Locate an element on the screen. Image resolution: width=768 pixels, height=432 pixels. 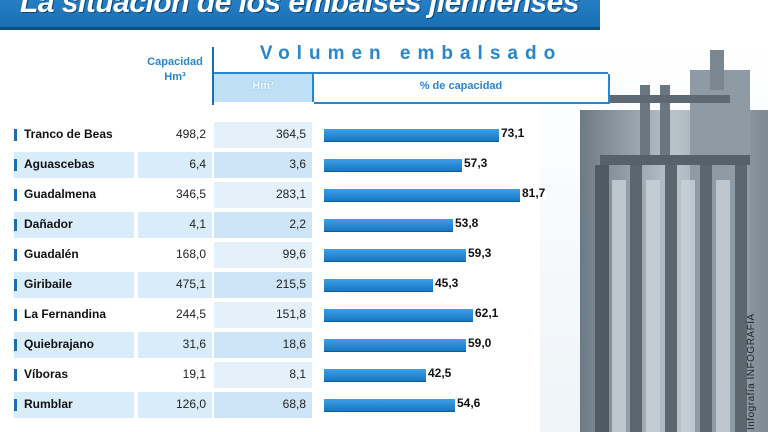
bar-track: 53,8 is located at coordinates (461, 225).